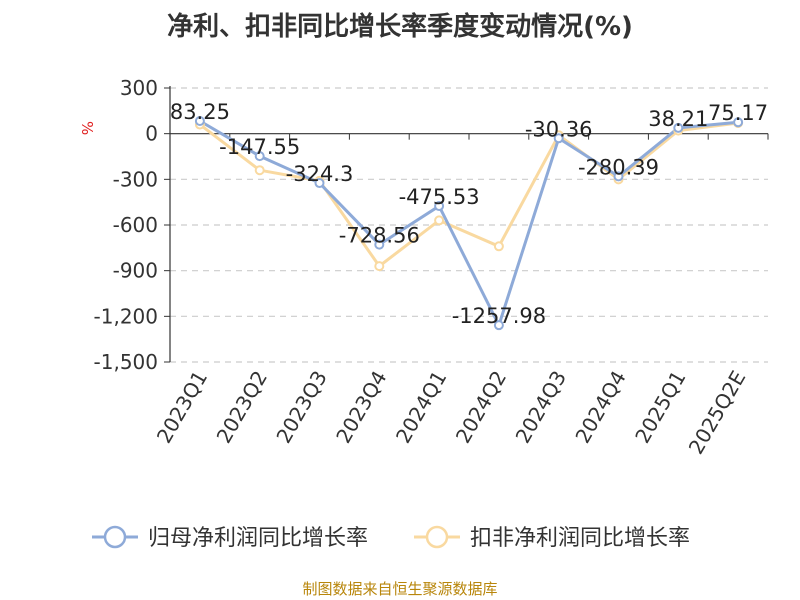  I want to click on y-tick-label: -900, so click(135, 271).